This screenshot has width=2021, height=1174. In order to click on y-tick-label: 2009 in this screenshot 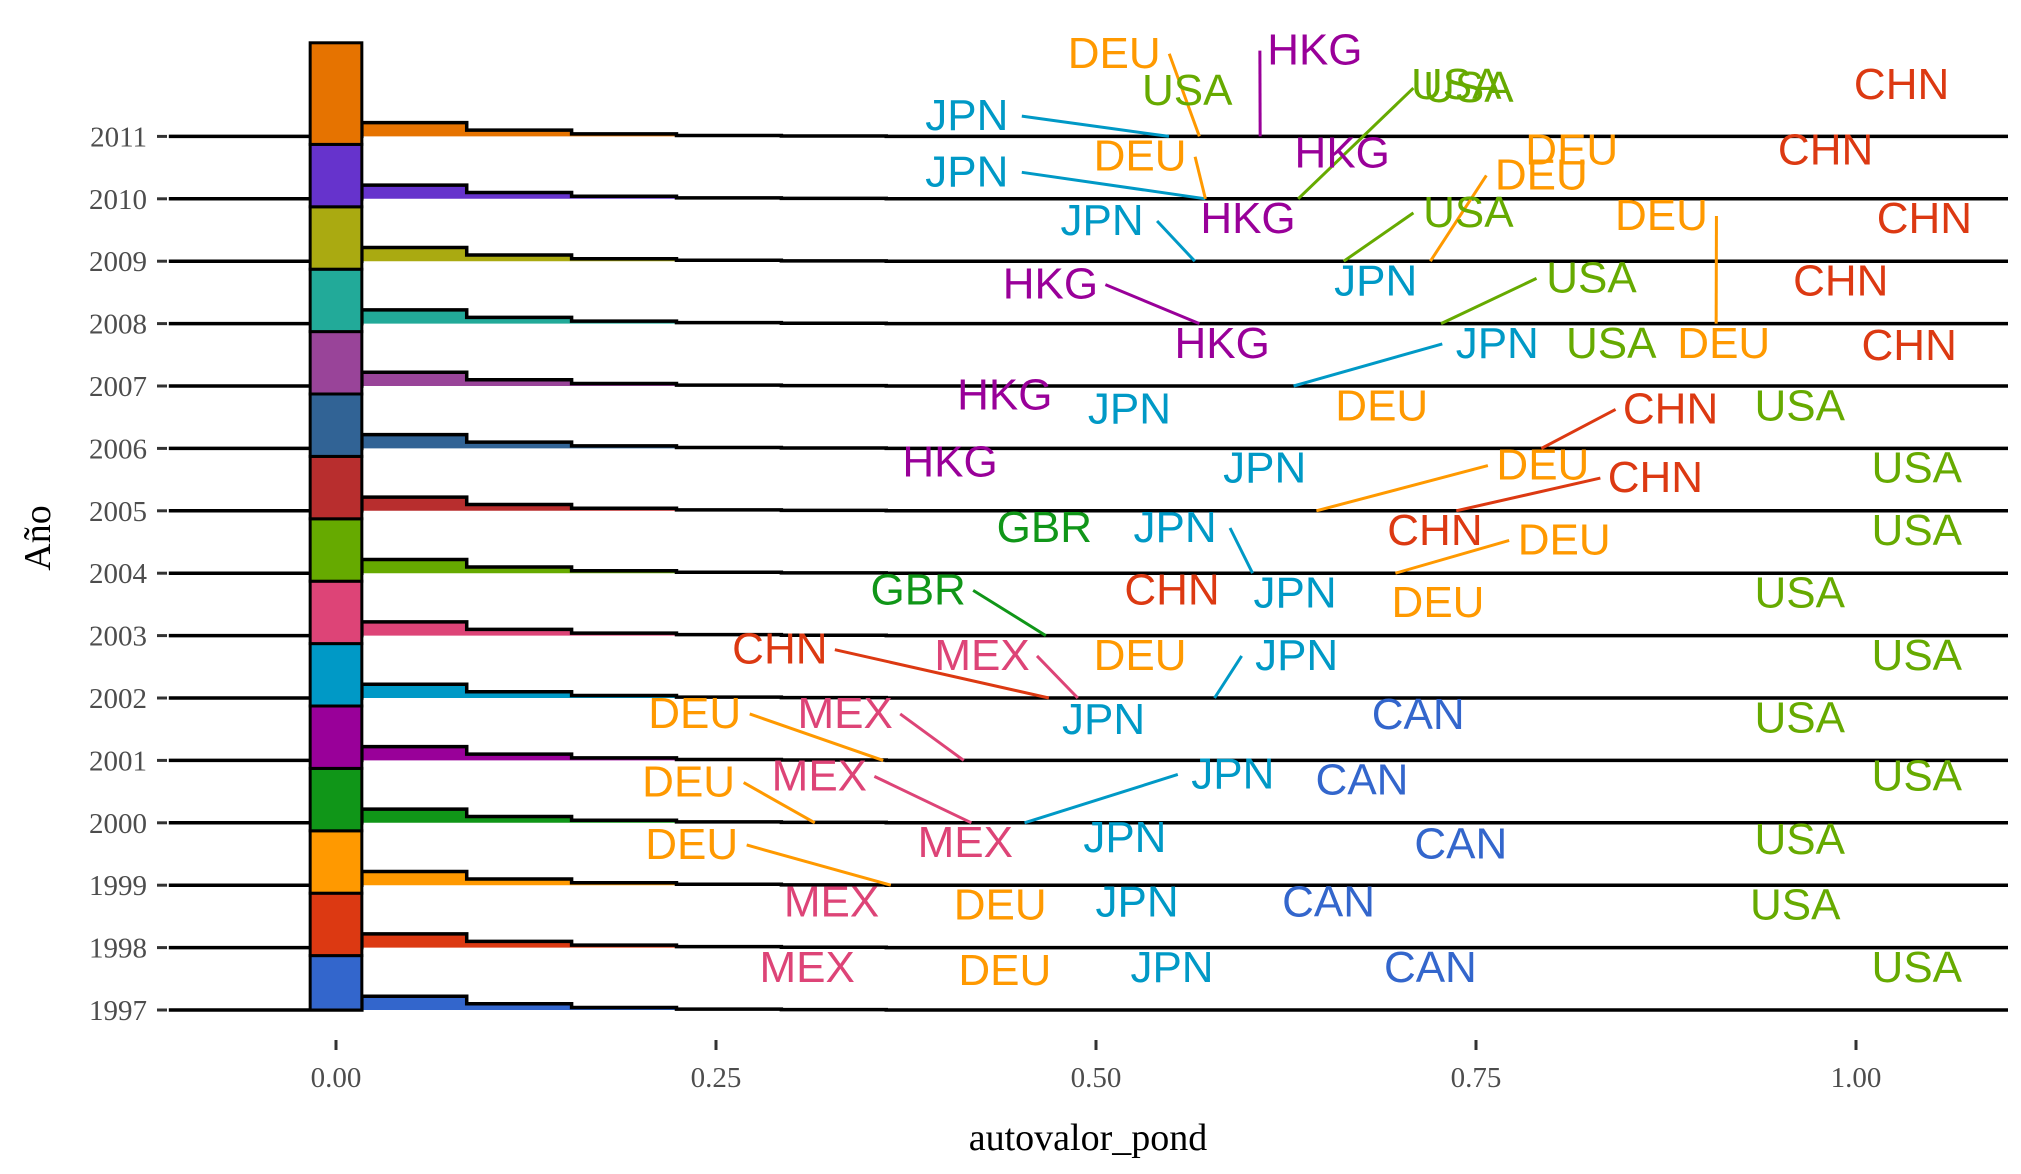, I will do `click(118, 262)`.